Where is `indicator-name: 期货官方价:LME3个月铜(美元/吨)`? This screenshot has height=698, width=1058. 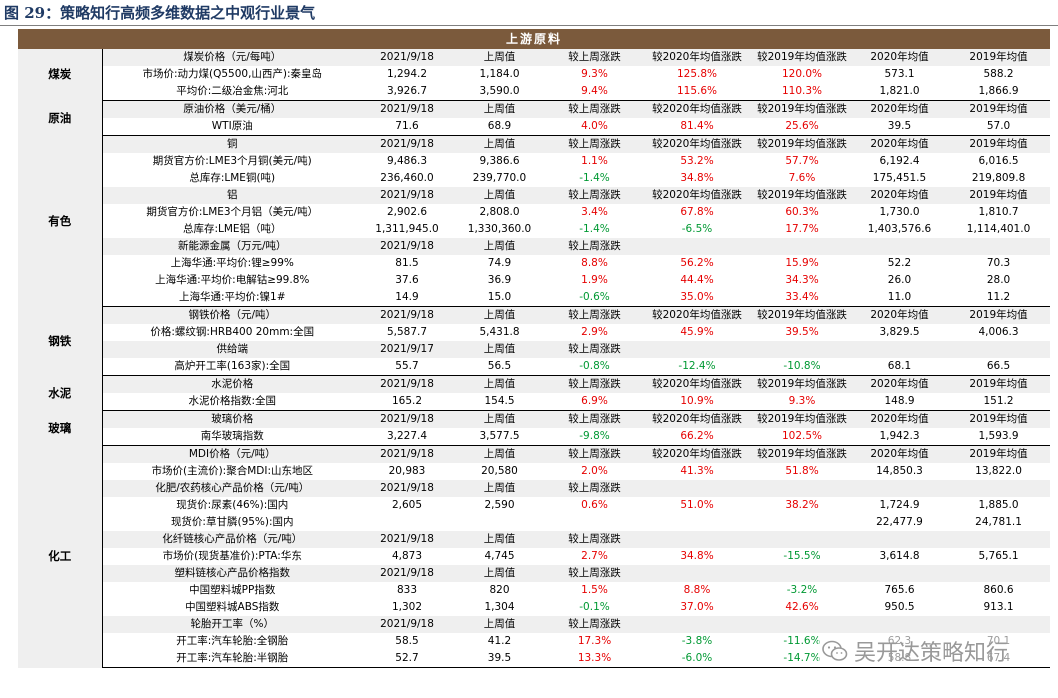
indicator-name: 期货官方价:LME3个月铜(美元/吨) is located at coordinates (232, 161).